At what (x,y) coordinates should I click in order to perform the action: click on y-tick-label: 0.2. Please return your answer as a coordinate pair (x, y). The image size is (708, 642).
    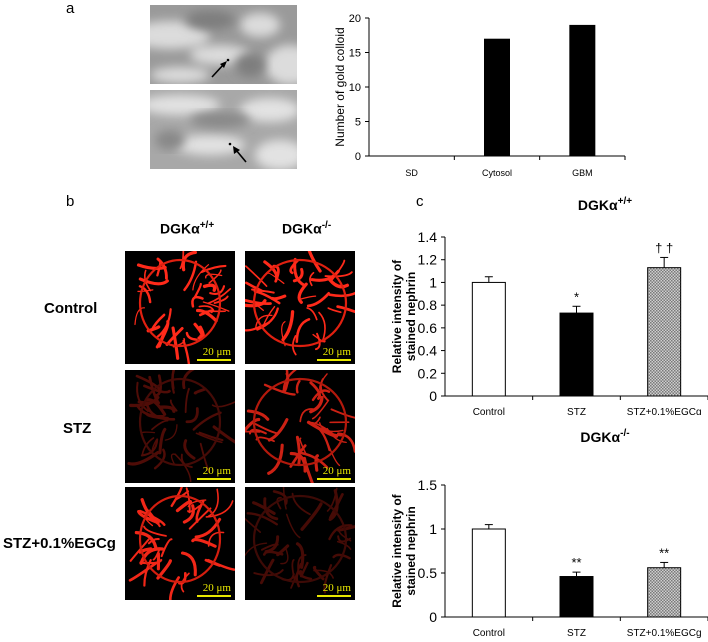
    Looking at the image, I should click on (428, 373).